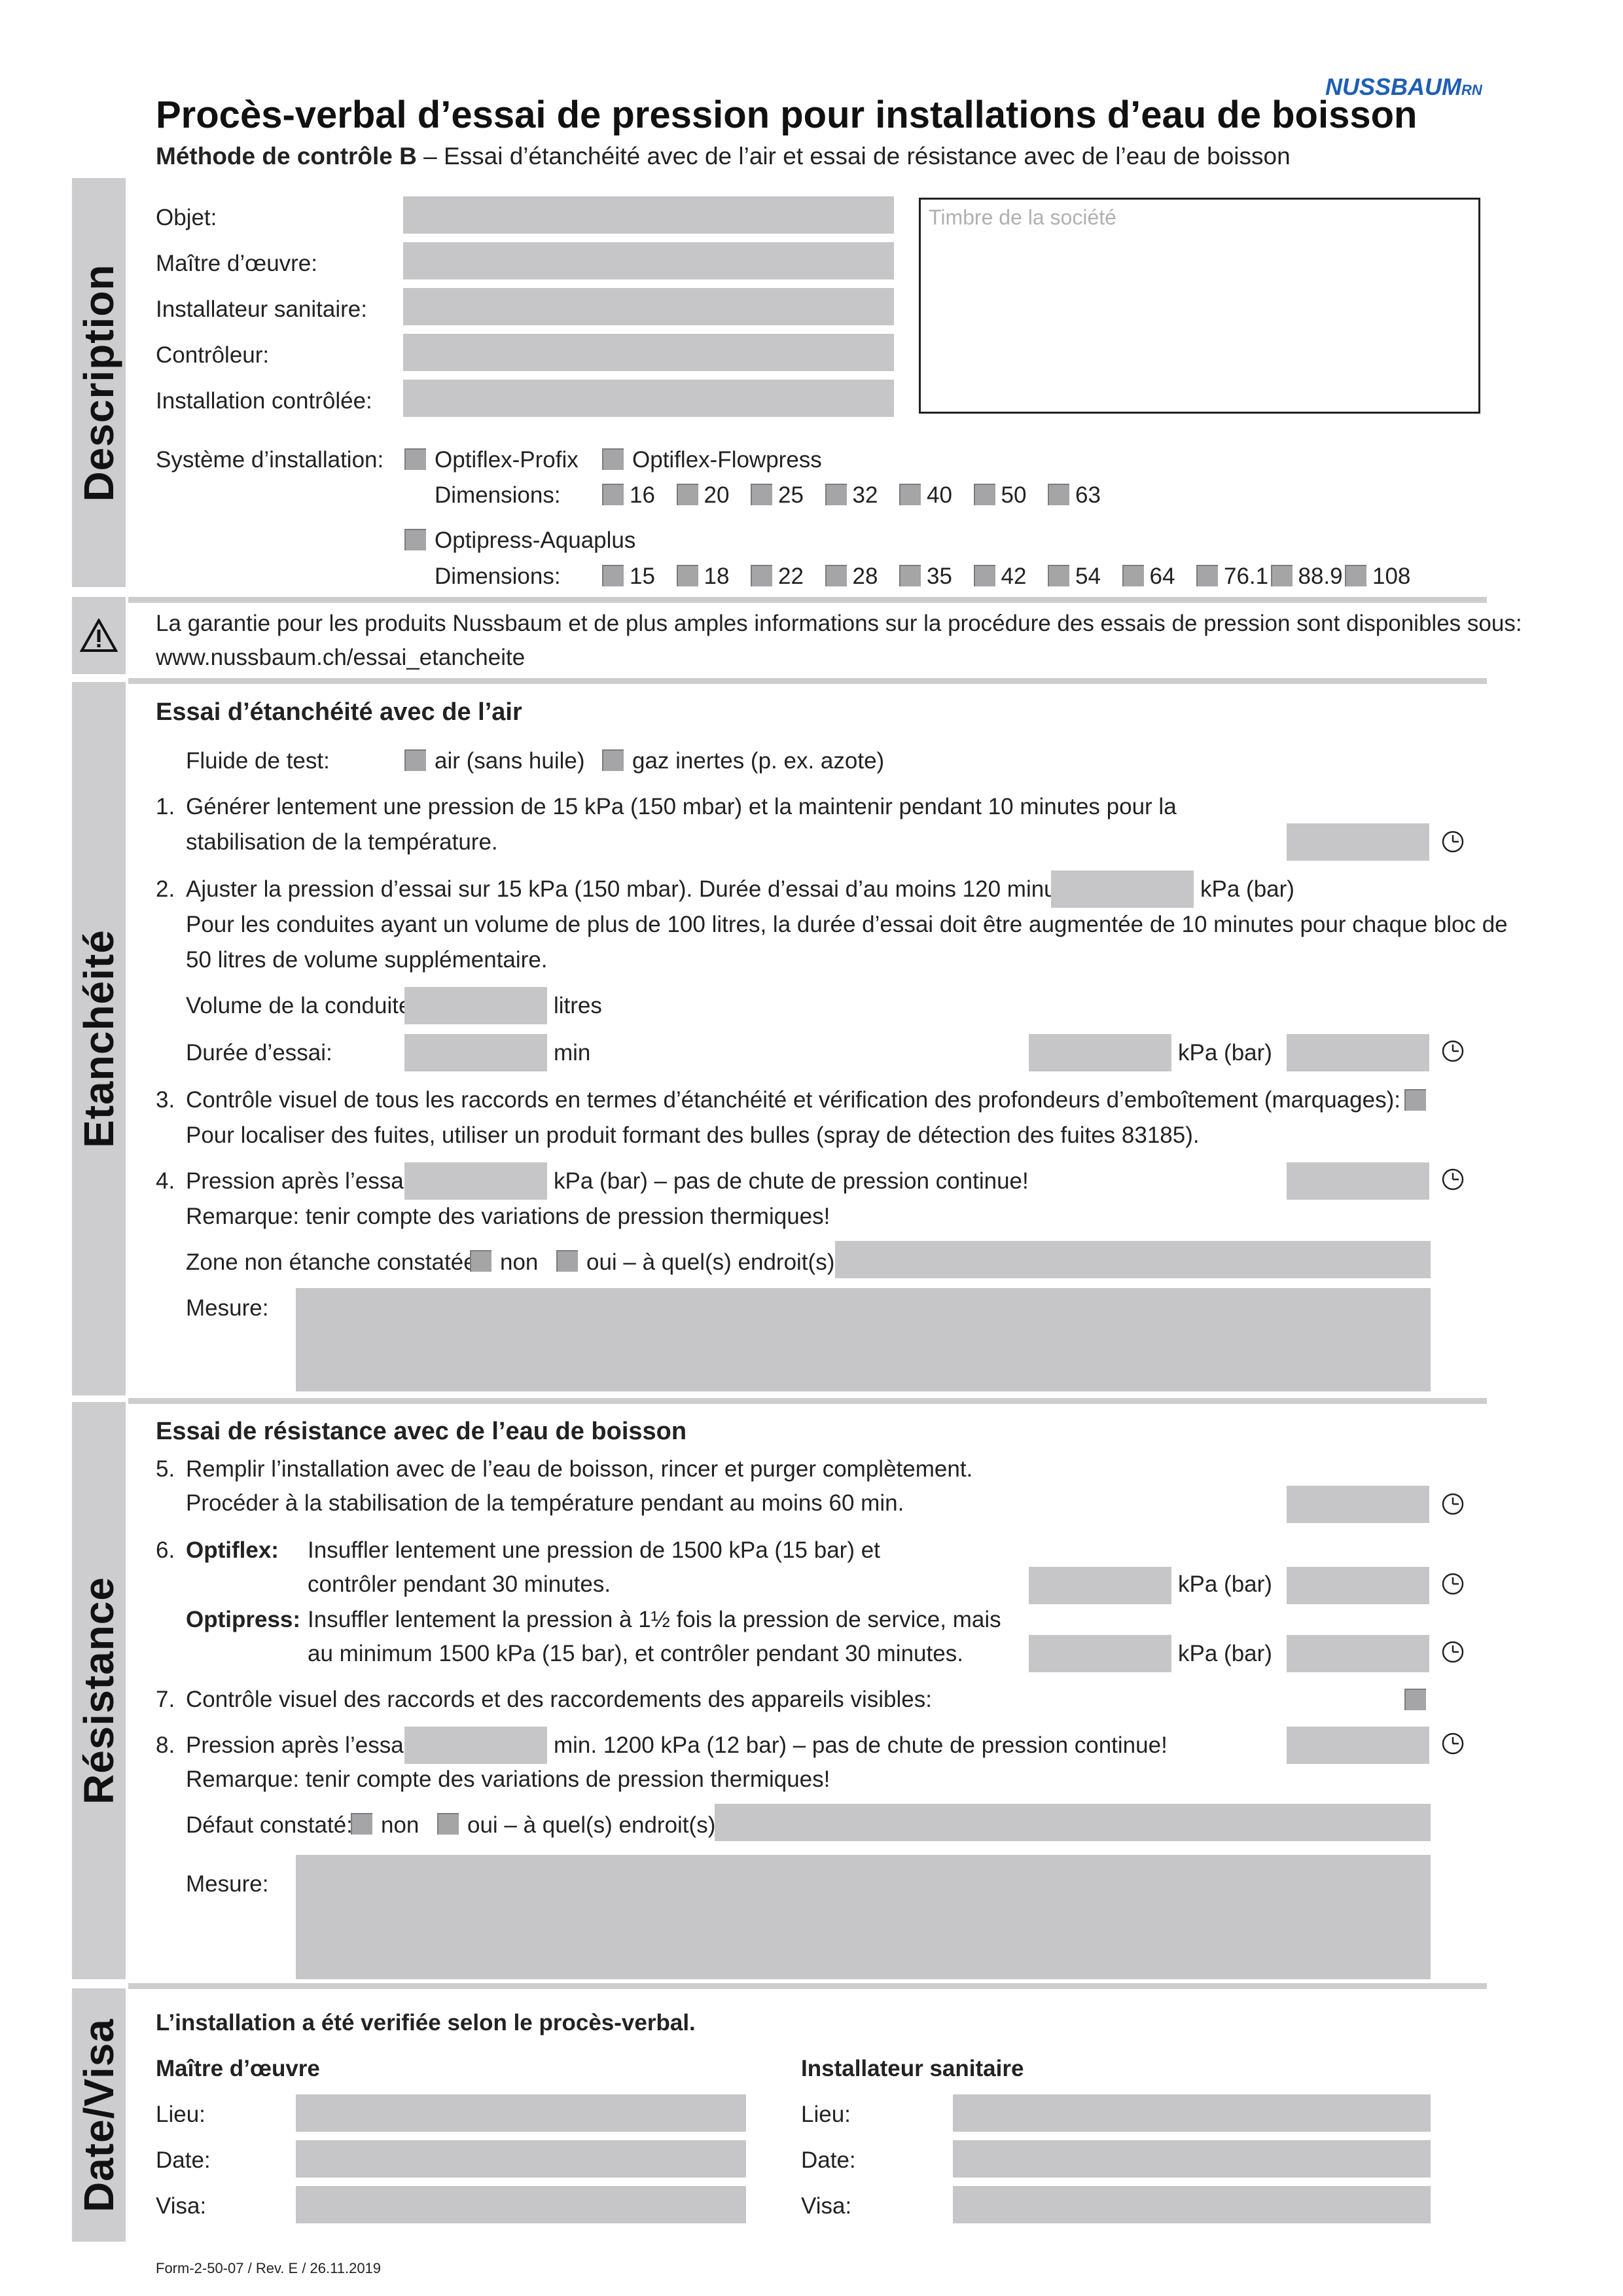 The image size is (1623, 2296). What do you see at coordinates (498, 576) in the screenshot?
I see `dimensions-label-optipress: Dimensions:` at bounding box center [498, 576].